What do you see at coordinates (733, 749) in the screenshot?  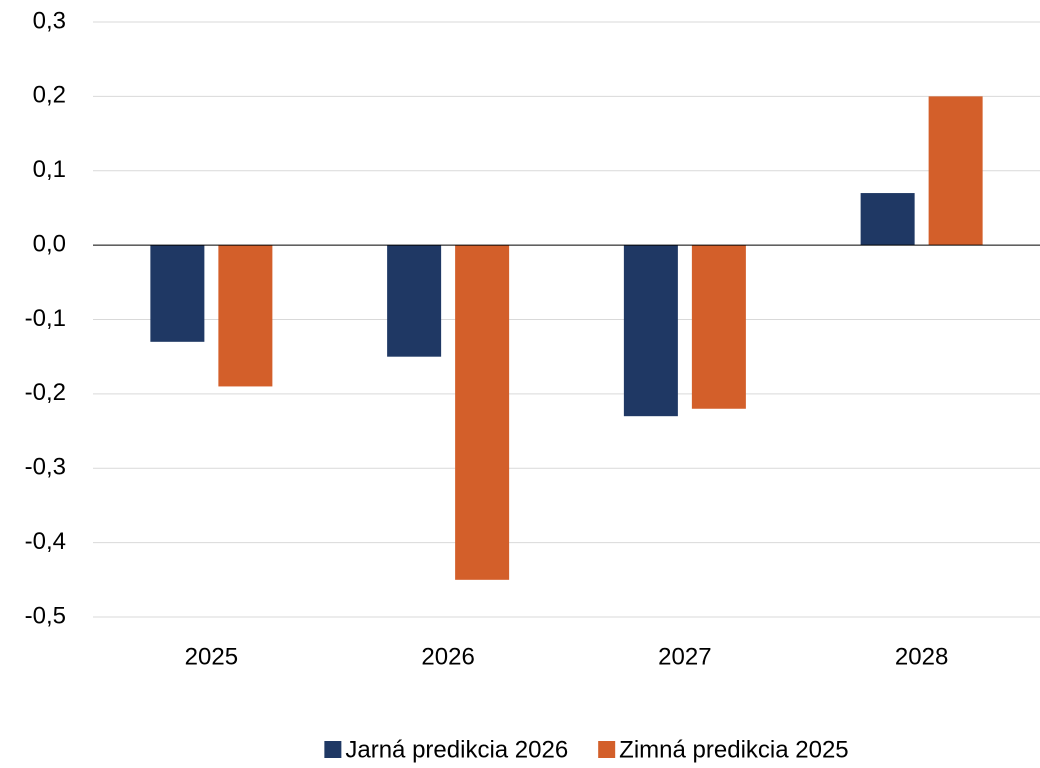 I see `legend-label: Zimná predikcia 2025` at bounding box center [733, 749].